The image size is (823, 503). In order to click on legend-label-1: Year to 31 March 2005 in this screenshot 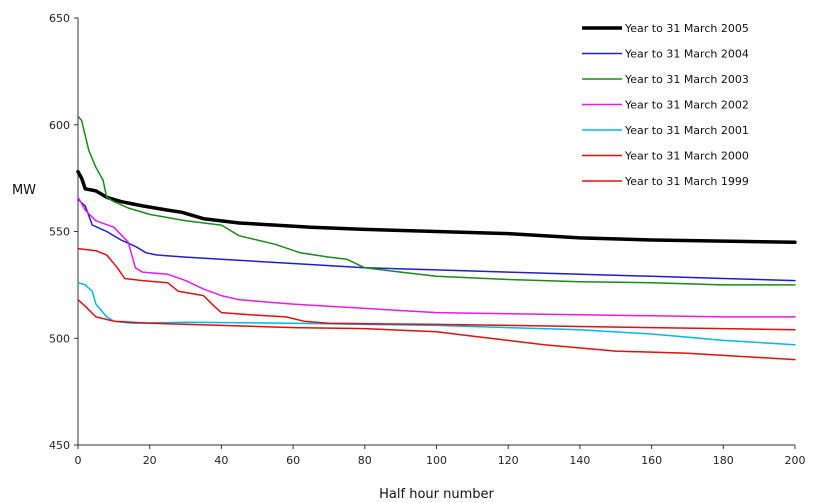, I will do `click(686, 28)`.